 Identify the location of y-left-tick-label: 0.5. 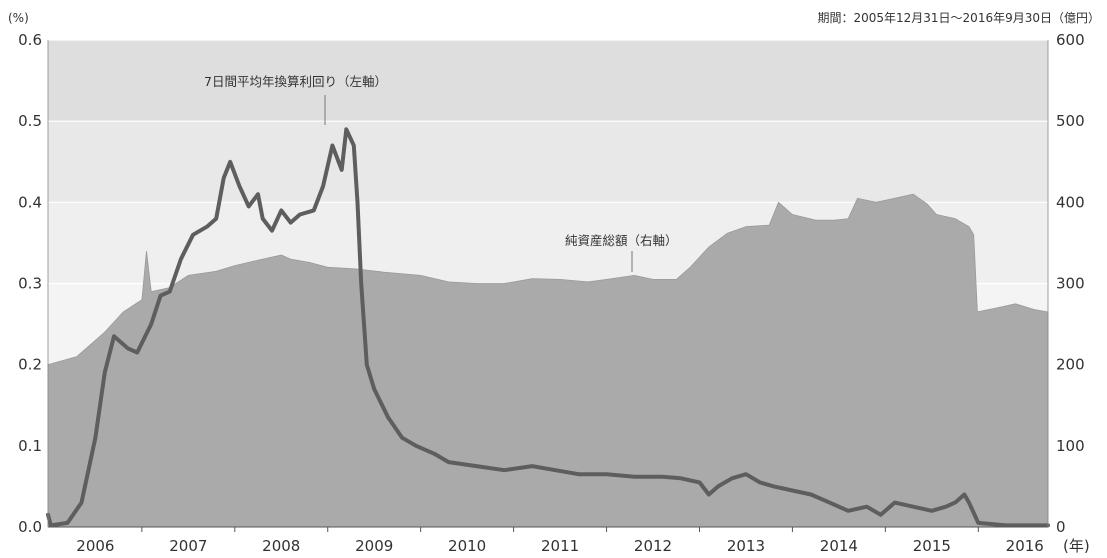
(30, 121).